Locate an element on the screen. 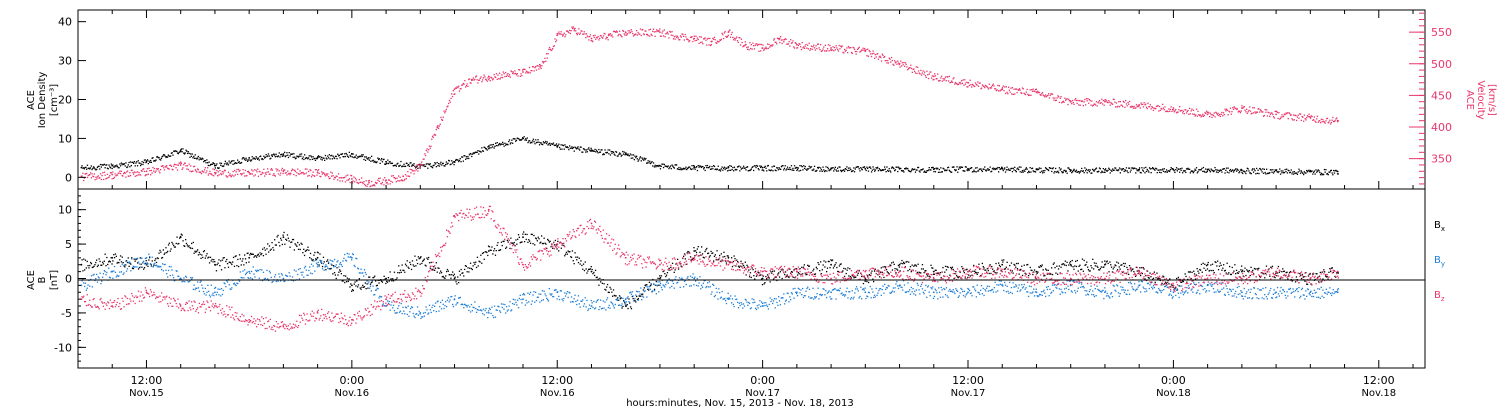 This screenshot has height=410, width=1500. bx-point-anchor is located at coordinates (283, 237).